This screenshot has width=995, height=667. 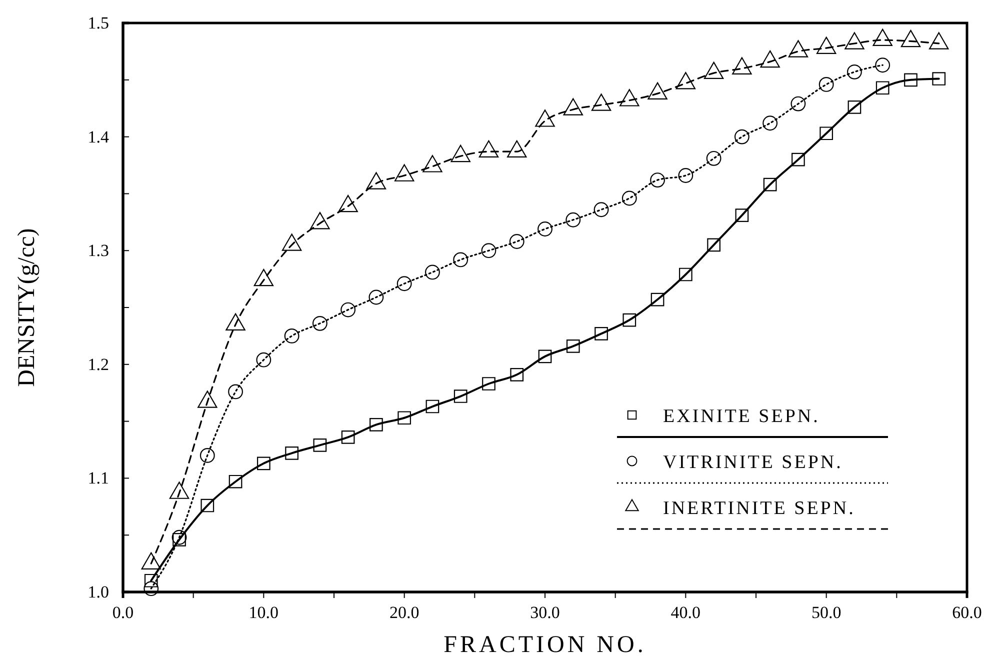 I want to click on x-tick-label: 50.0, so click(x=826, y=612).